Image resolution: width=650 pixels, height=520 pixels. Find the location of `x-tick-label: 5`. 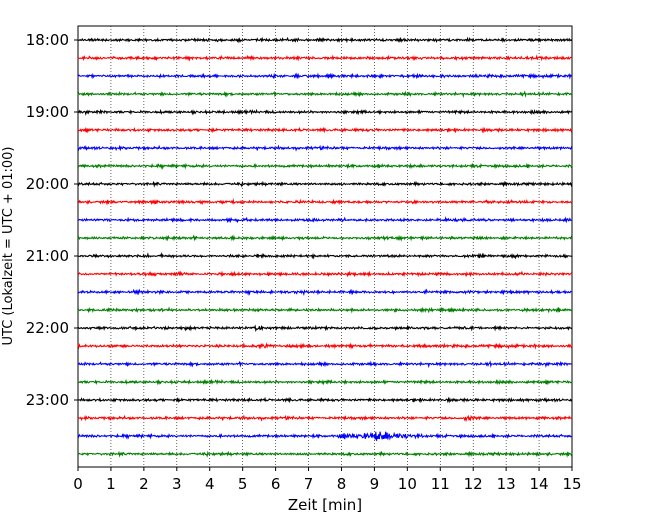

x-tick-label: 5 is located at coordinates (243, 484).